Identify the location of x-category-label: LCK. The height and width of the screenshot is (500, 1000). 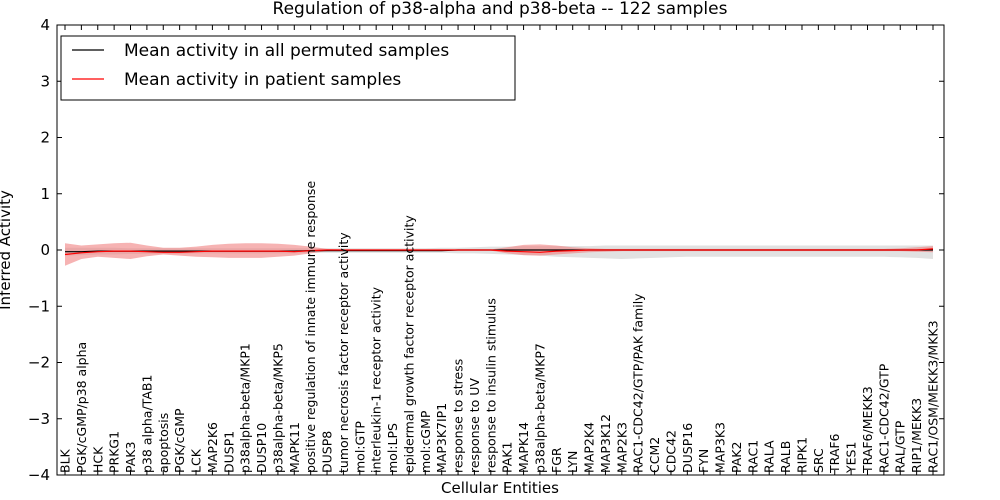
(196, 460).